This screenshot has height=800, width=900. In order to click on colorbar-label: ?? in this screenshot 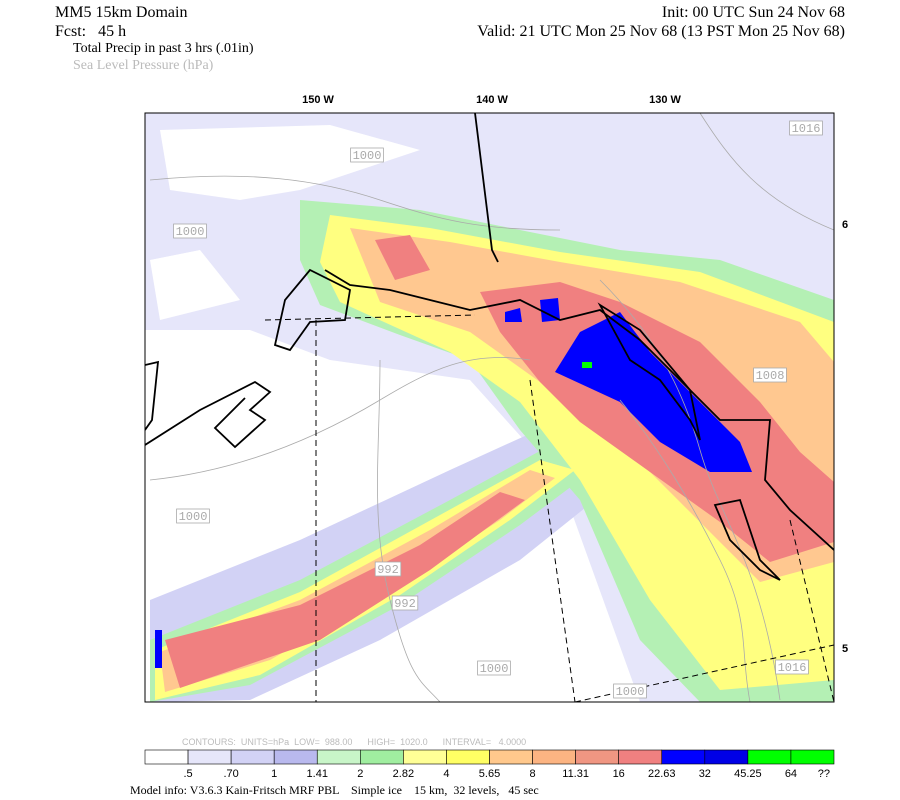, I will do `click(824, 774)`.